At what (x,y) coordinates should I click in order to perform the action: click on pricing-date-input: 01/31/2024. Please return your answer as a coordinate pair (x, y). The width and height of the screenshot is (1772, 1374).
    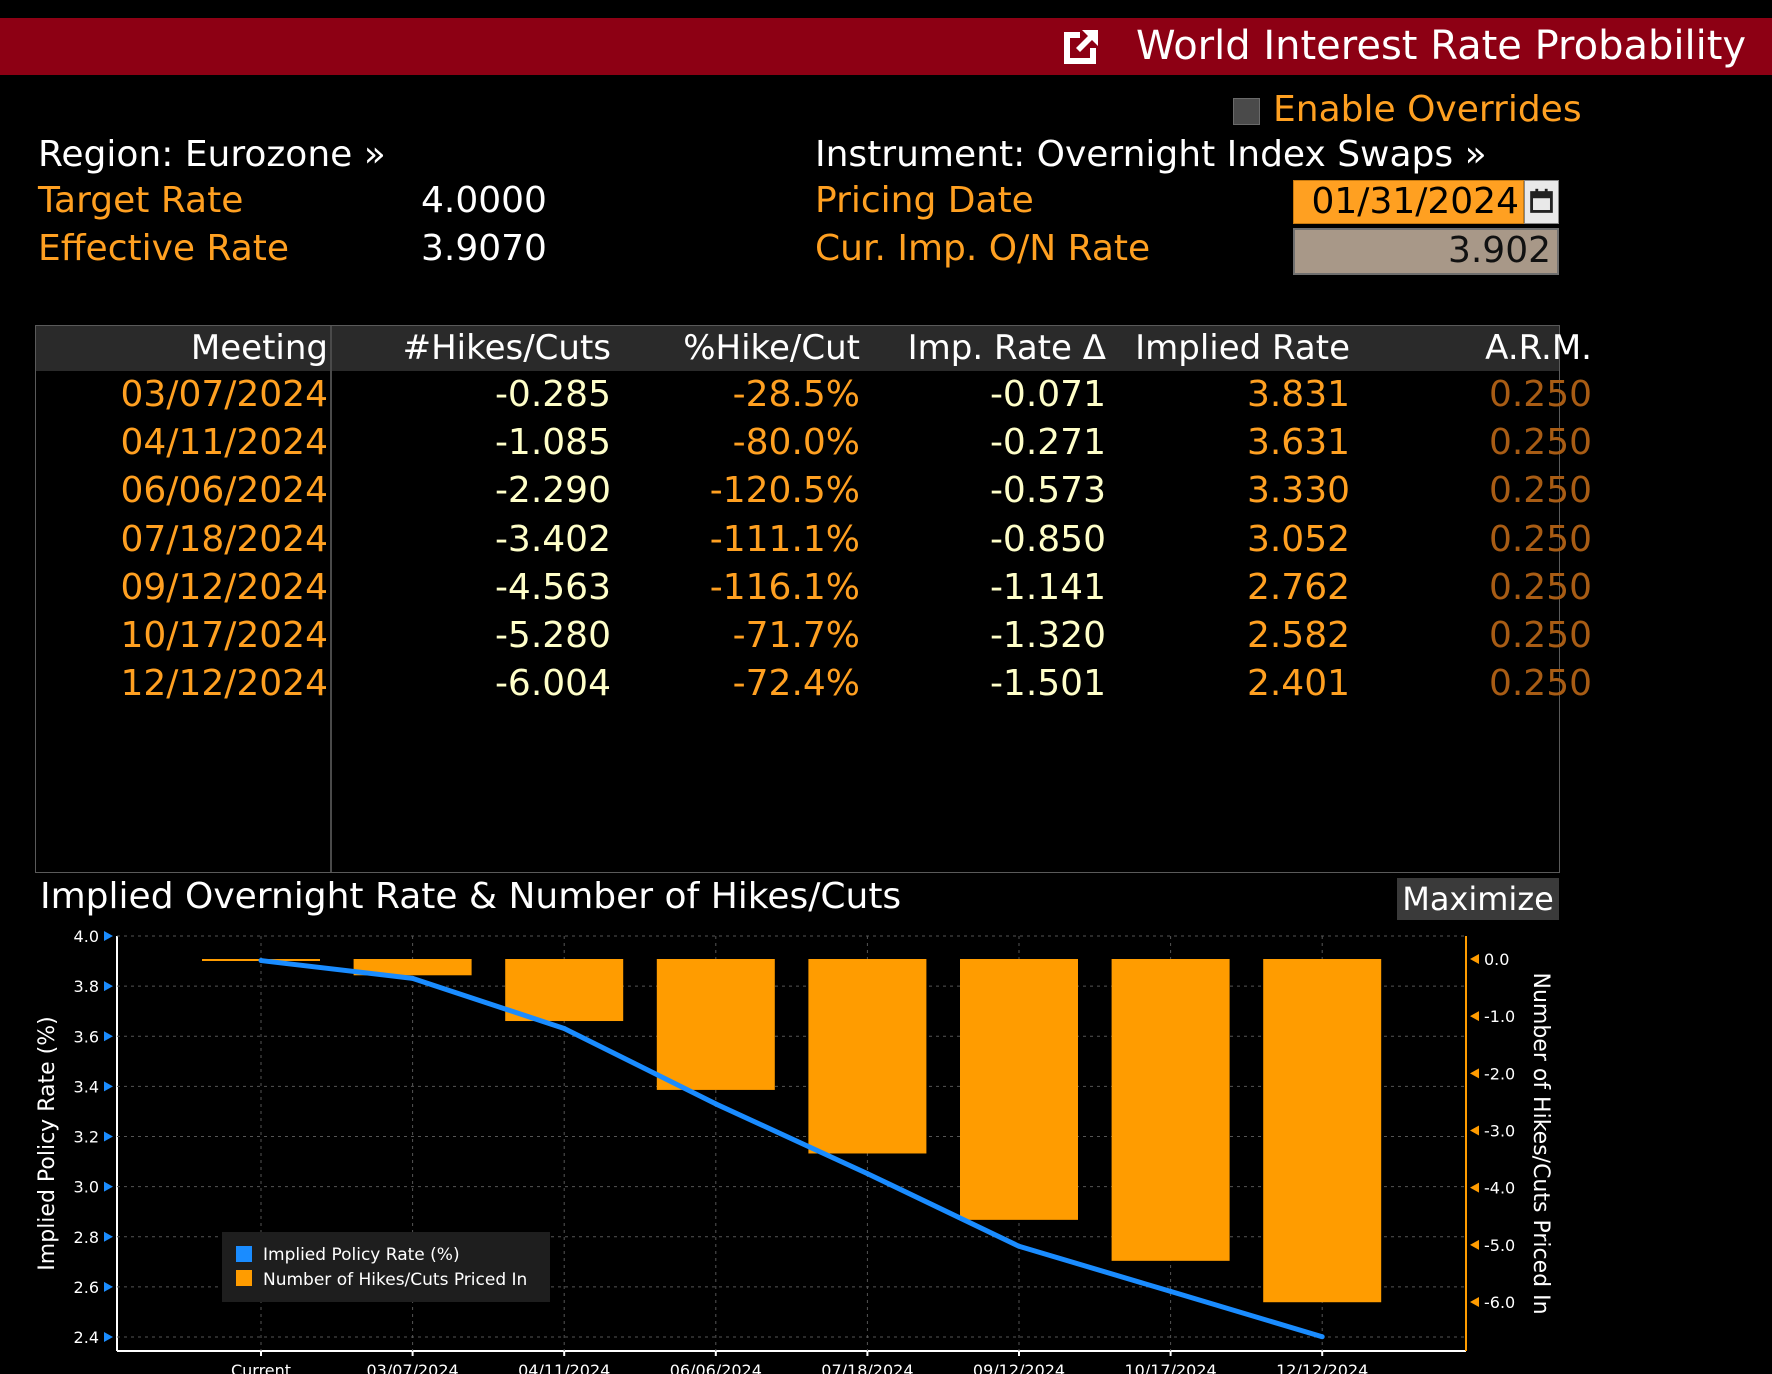
    Looking at the image, I should click on (1408, 202).